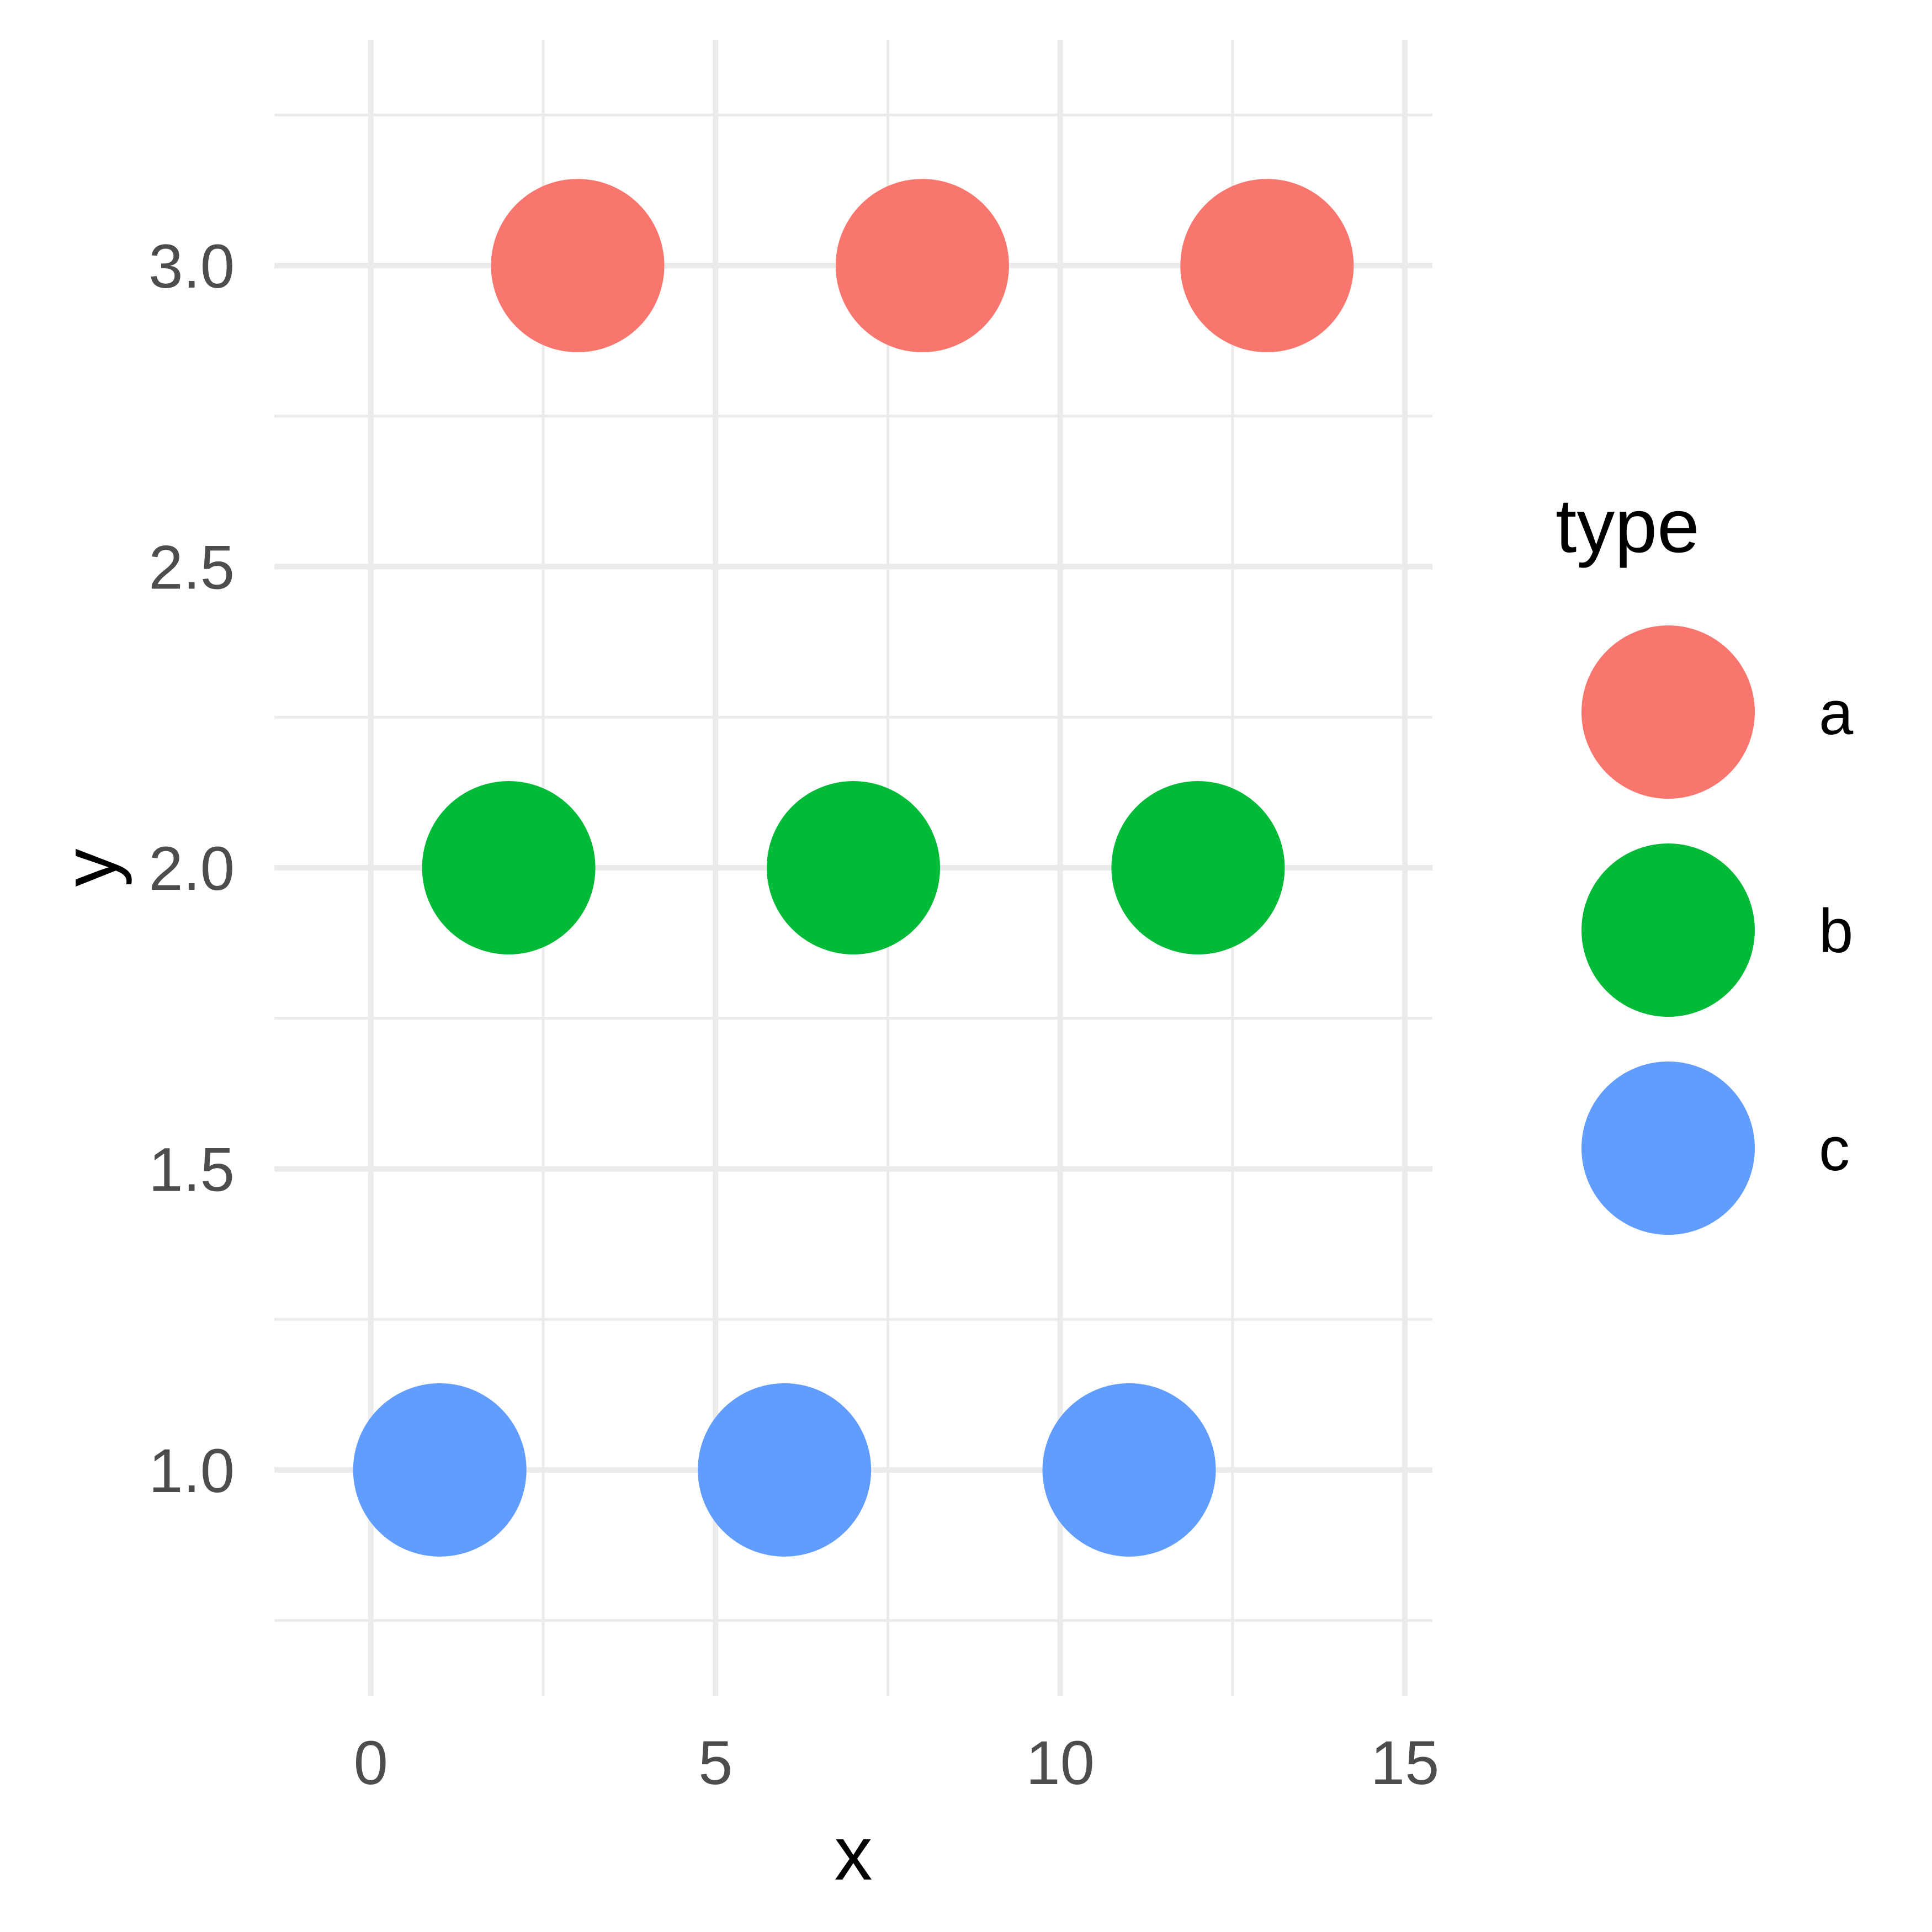 The height and width of the screenshot is (1932, 1932). I want to click on x-tick-label: 15, so click(1405, 1763).